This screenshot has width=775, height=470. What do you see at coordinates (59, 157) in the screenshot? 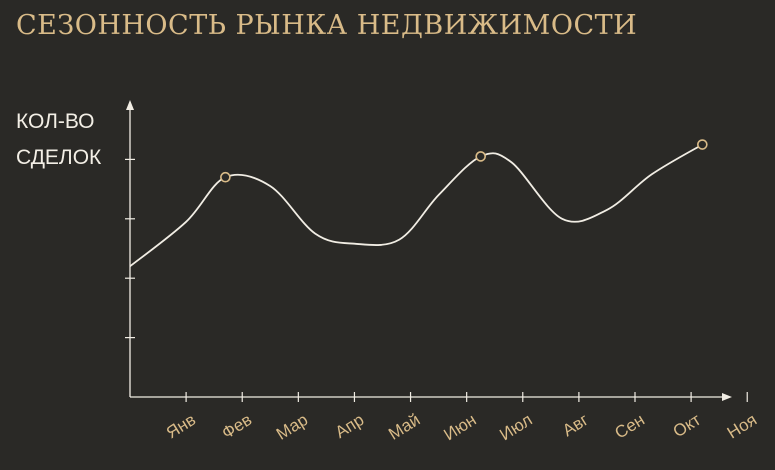
I see `y-axis-label-line-2: СДЕЛОК` at bounding box center [59, 157].